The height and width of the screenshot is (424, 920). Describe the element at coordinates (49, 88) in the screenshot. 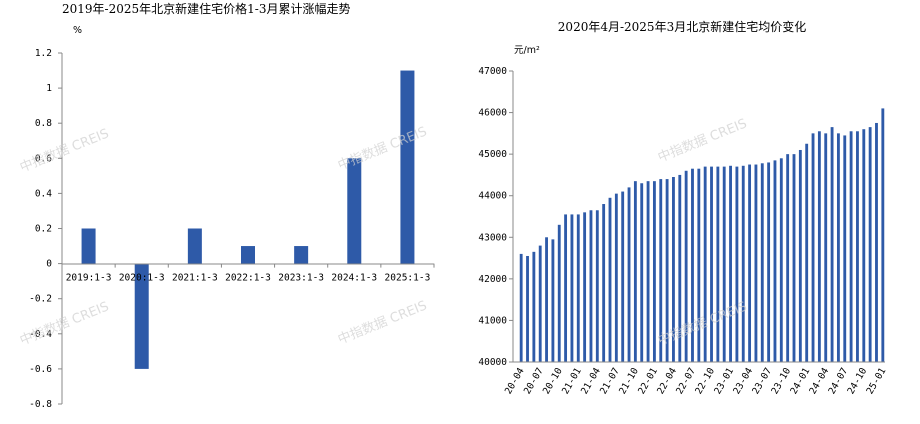

I see `left-y-tick-label: 1` at that location.